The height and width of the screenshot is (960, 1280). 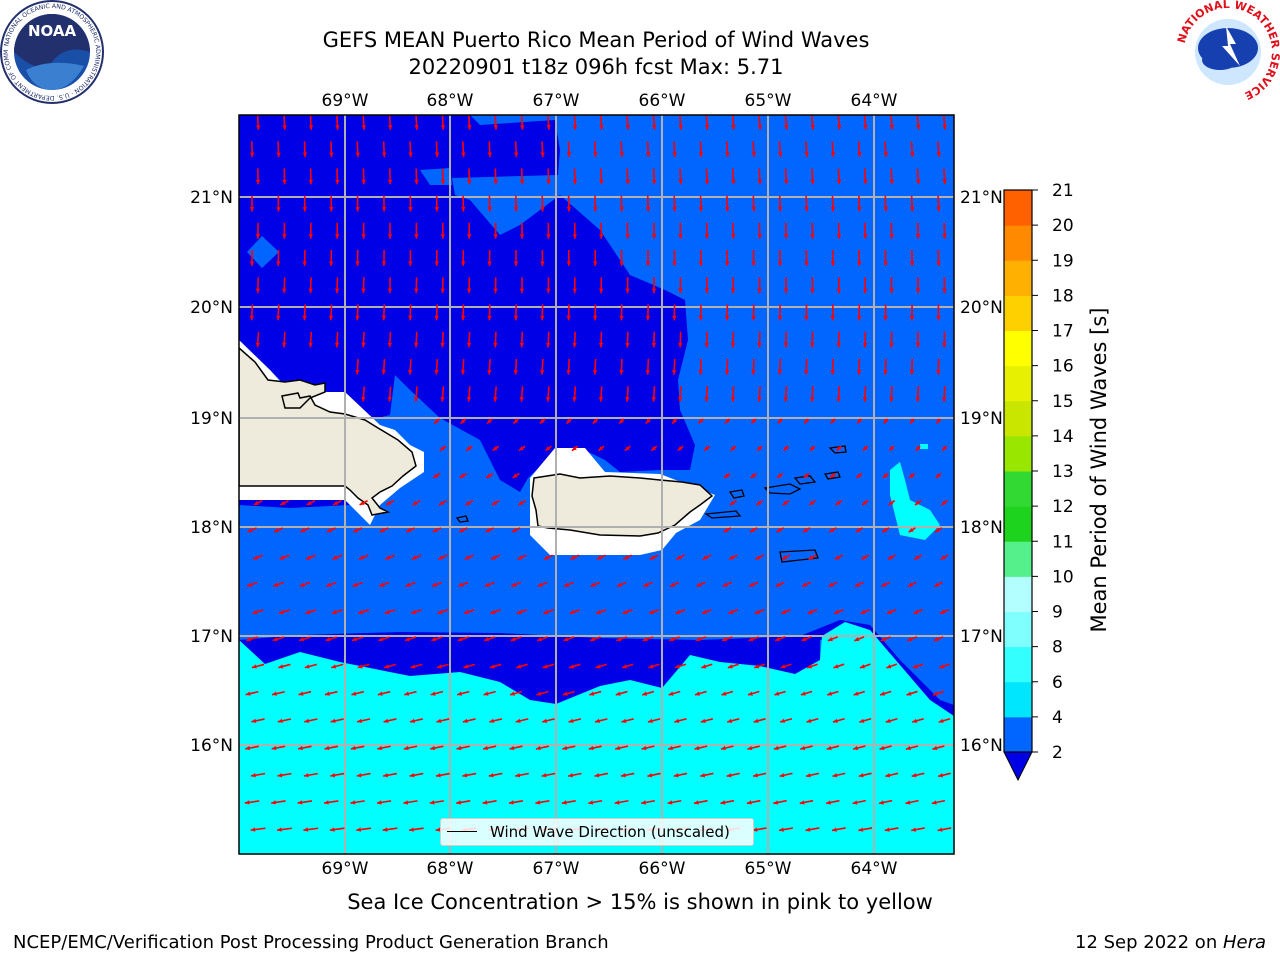 I want to click on lon-label: 69°W, so click(x=345, y=869).